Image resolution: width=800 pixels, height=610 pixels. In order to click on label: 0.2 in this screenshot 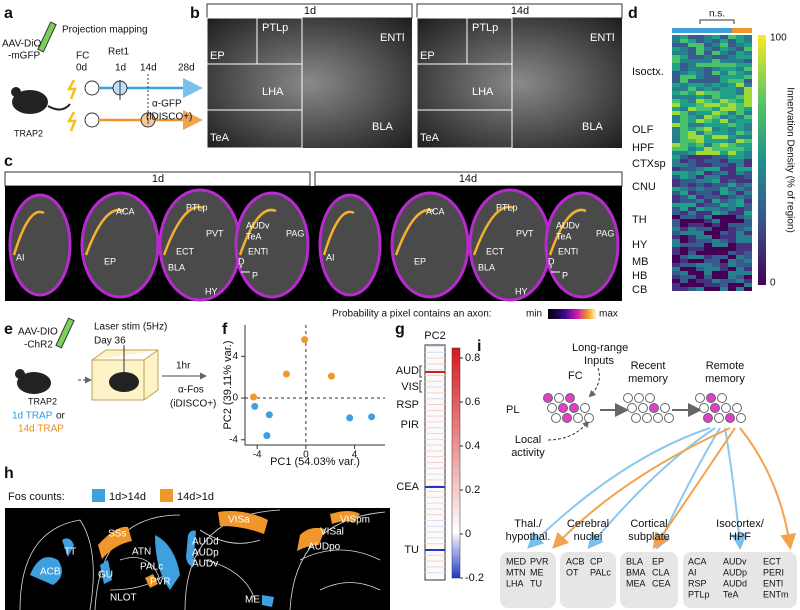, I will do `click(472, 490)`.